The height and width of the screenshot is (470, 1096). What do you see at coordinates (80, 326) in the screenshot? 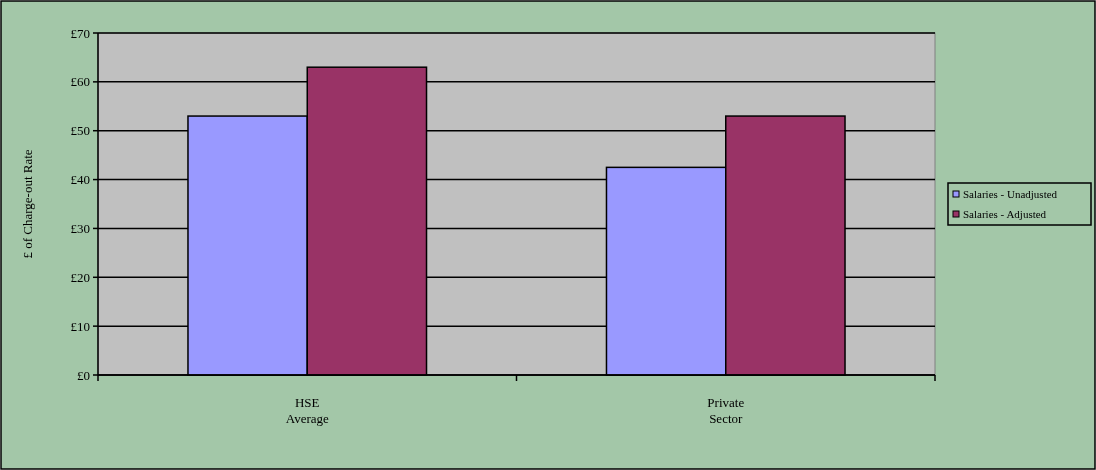
I see `y-tick-label: £10` at bounding box center [80, 326].